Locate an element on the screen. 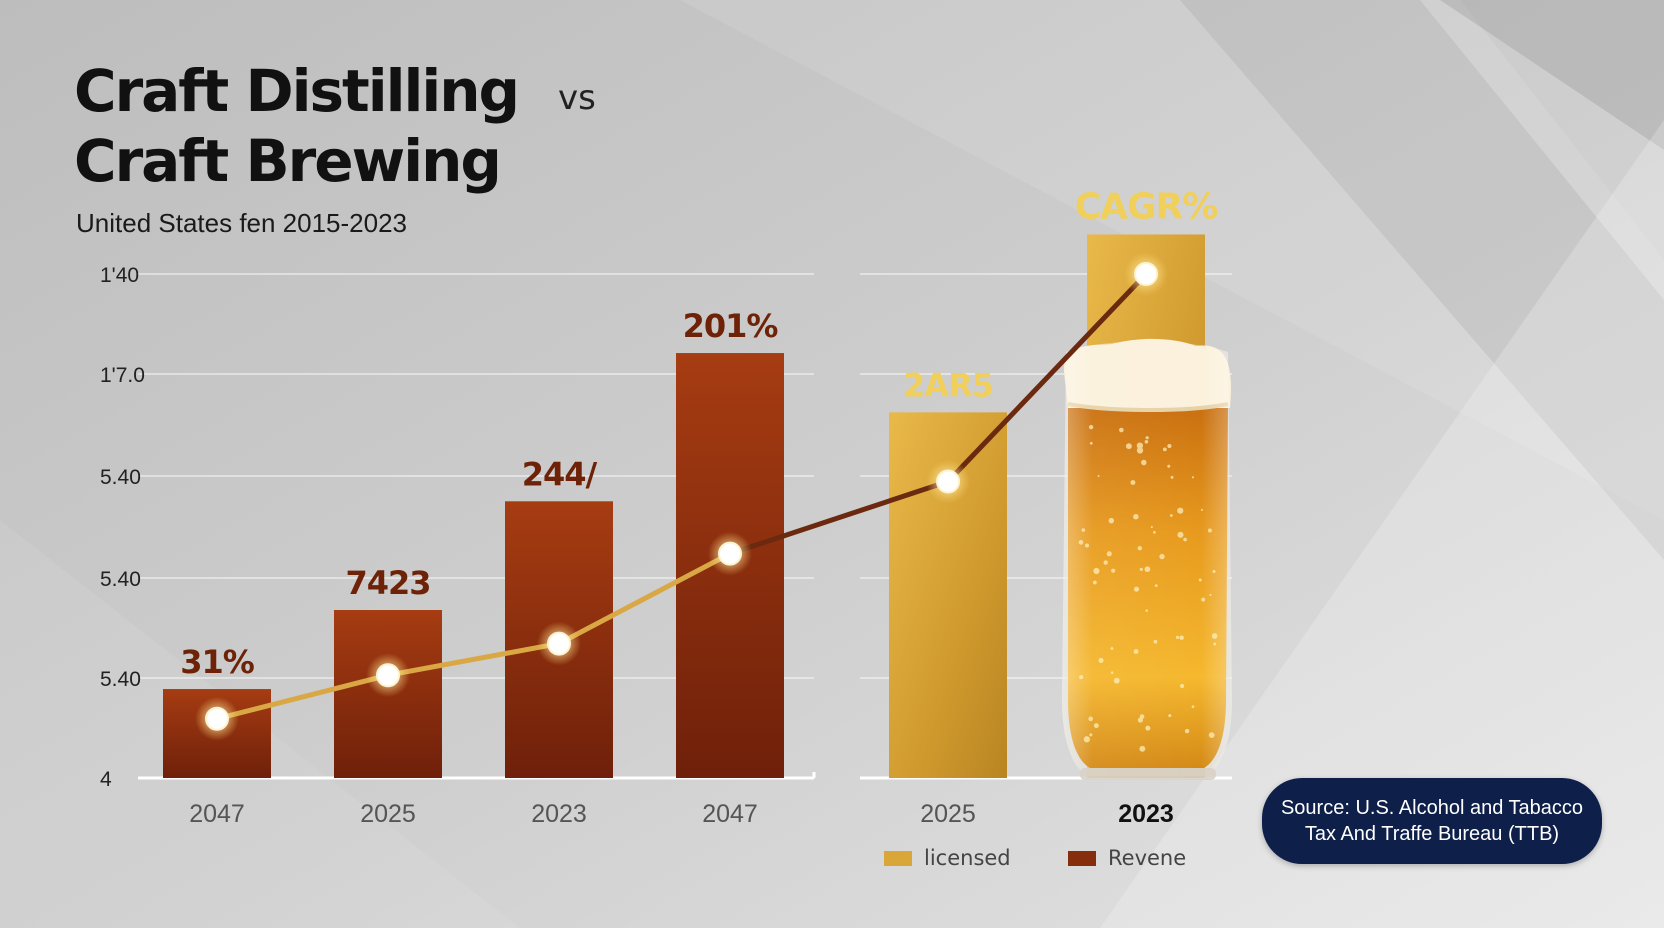  y-tick-label-5: 4 is located at coordinates (106, 779).